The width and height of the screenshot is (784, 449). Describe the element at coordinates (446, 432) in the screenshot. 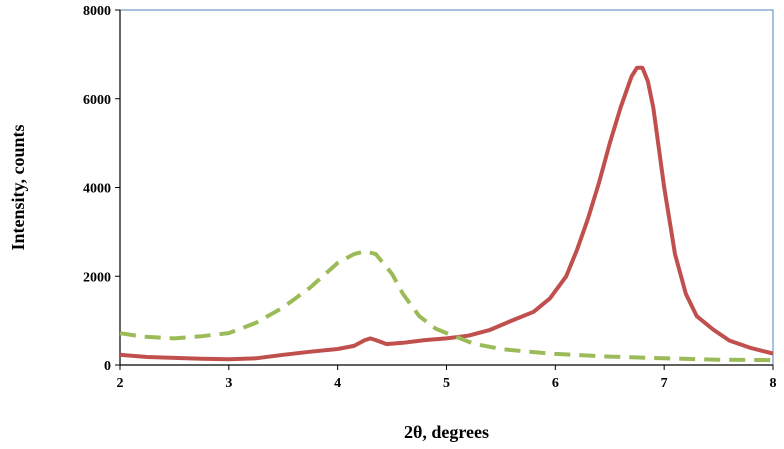

I see `x-axis-title: 2θ, degrees` at that location.